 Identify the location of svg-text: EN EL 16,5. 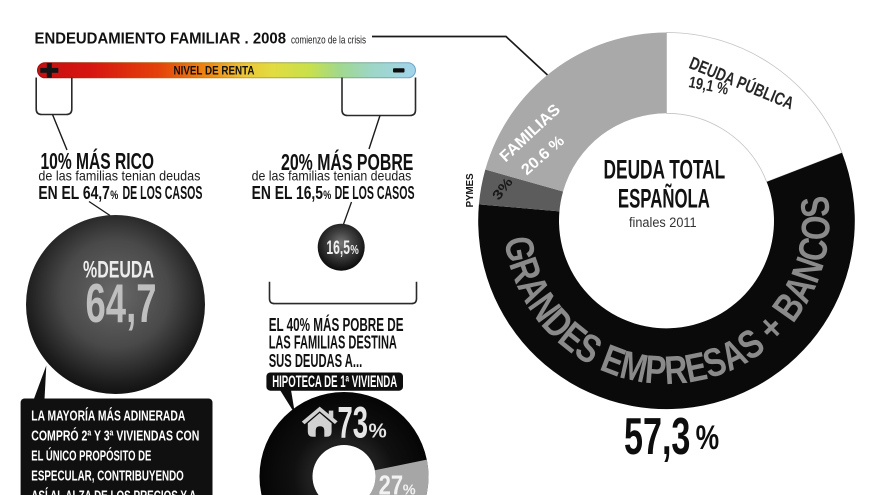
(287, 192).